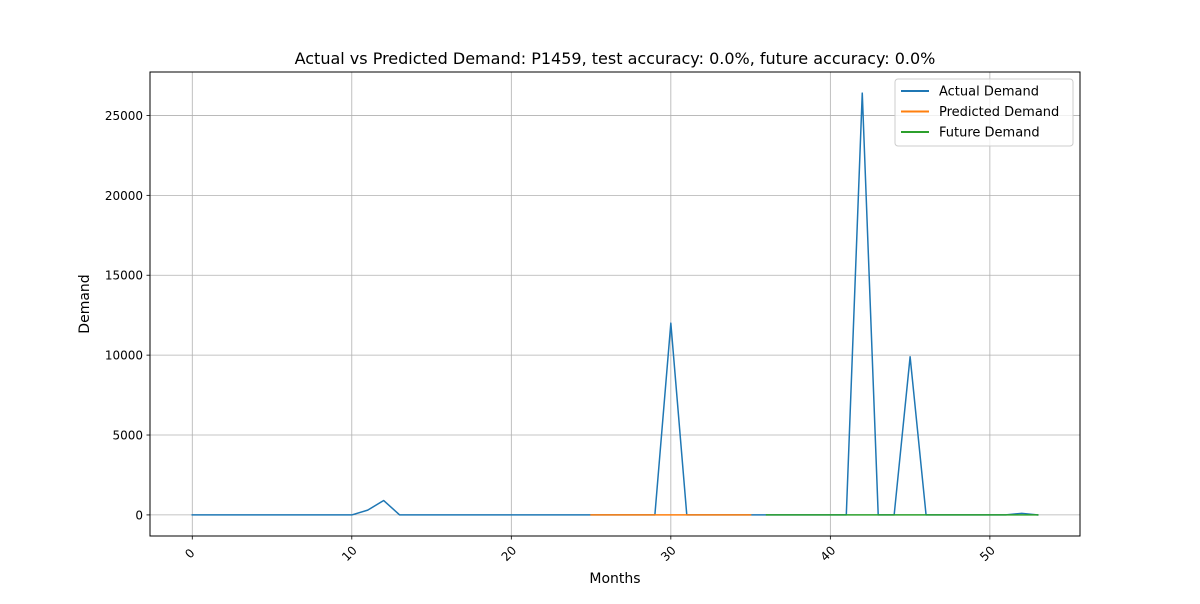  I want to click on y-tick-label: 0, so click(139, 515).